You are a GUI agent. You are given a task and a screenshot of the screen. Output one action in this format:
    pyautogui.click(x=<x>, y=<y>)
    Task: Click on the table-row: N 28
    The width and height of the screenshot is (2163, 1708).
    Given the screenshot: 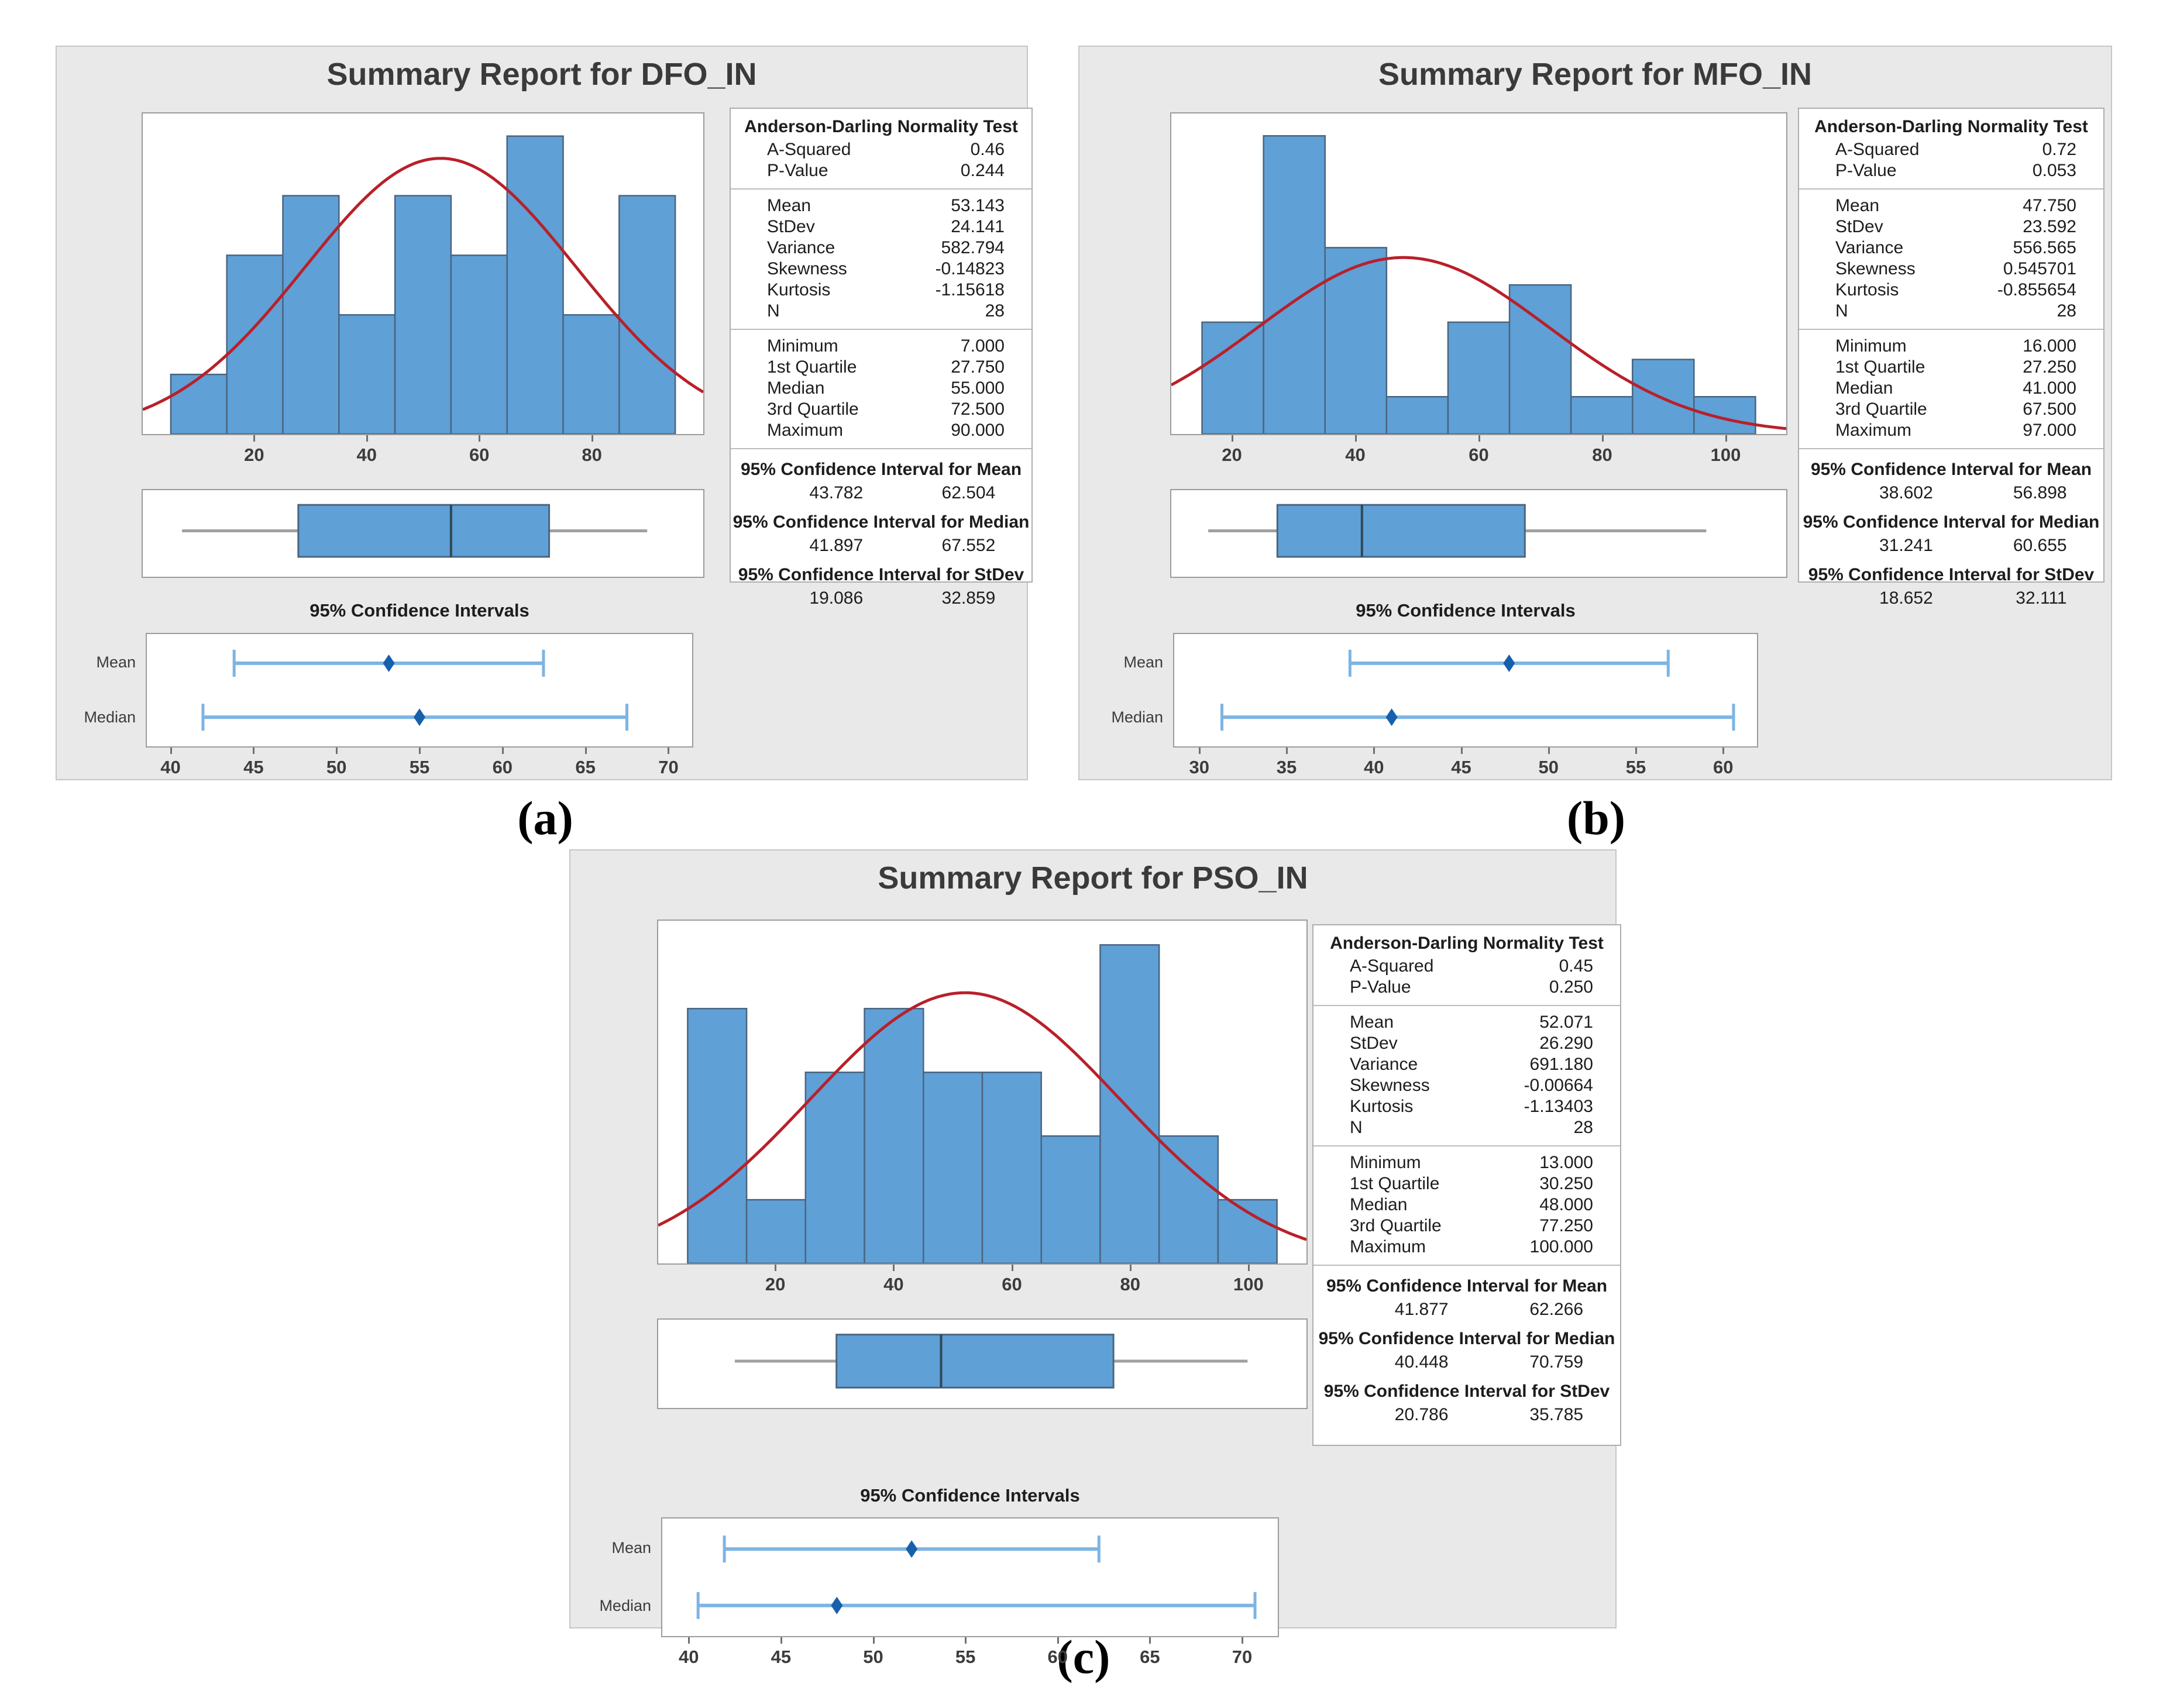 What is the action you would take?
    pyautogui.click(x=1467, y=1127)
    